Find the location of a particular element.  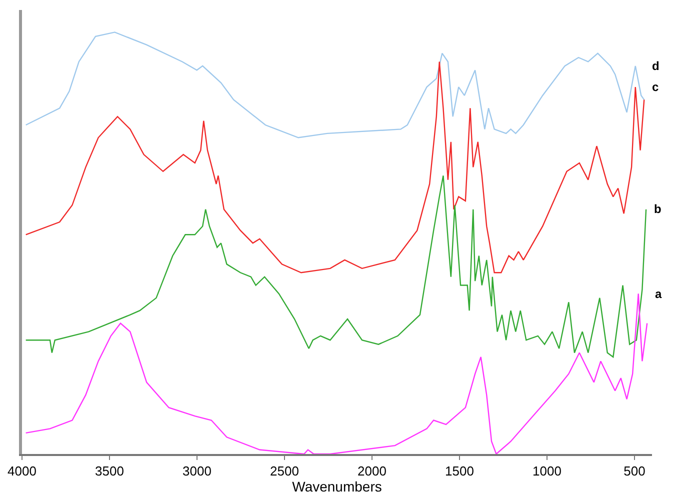

x-tick-label: 1500 is located at coordinates (459, 471).